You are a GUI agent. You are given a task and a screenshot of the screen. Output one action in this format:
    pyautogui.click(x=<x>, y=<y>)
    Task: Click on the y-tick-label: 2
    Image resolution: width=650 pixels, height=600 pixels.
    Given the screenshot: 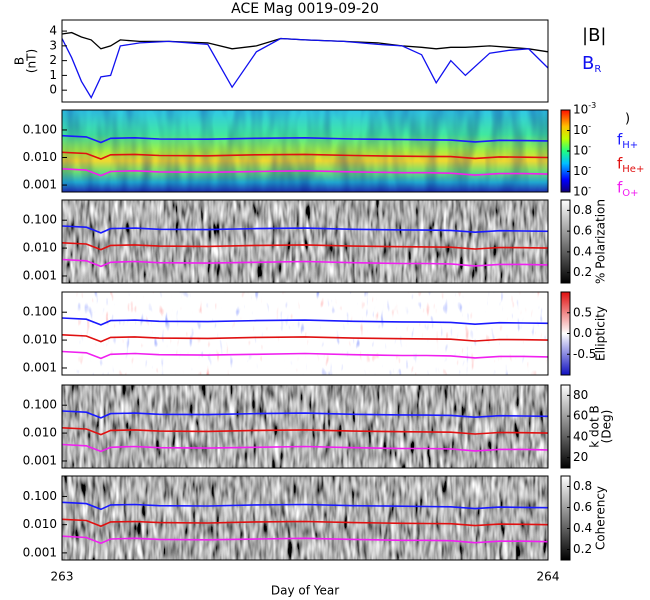 What is the action you would take?
    pyautogui.click(x=53, y=60)
    